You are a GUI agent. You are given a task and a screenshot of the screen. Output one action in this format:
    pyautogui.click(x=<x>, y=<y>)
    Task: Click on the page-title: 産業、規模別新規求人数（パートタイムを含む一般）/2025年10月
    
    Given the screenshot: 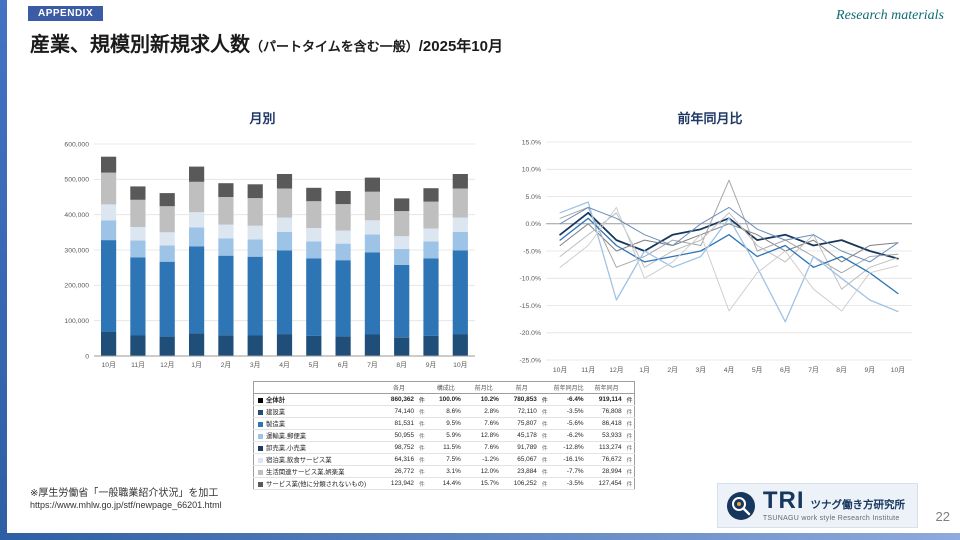 What is the action you would take?
    pyautogui.click(x=266, y=42)
    